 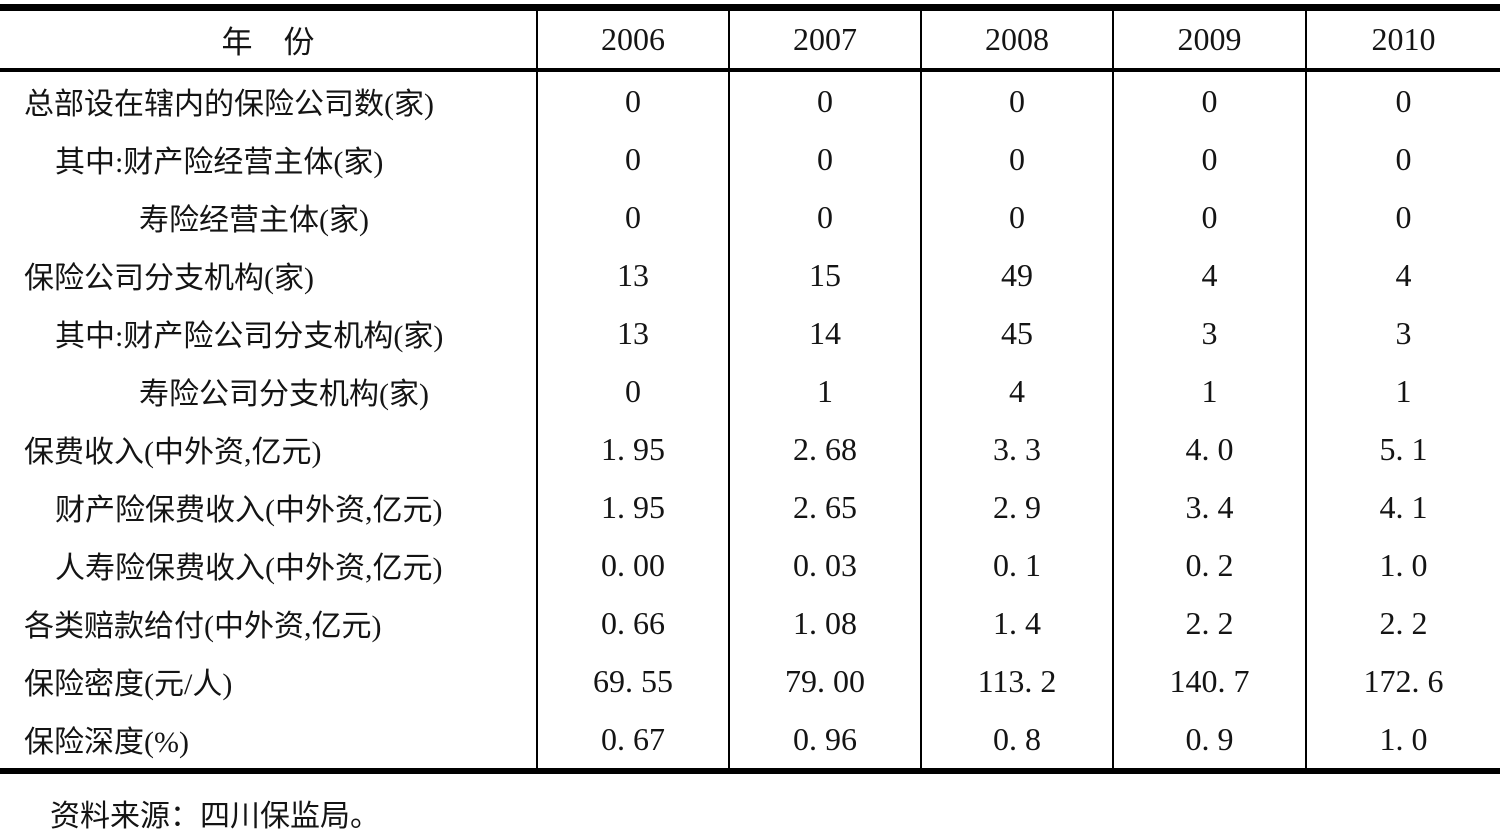 What do you see at coordinates (169, 278) in the screenshot?
I see `row-label: 保险公司分支机构(家)` at bounding box center [169, 278].